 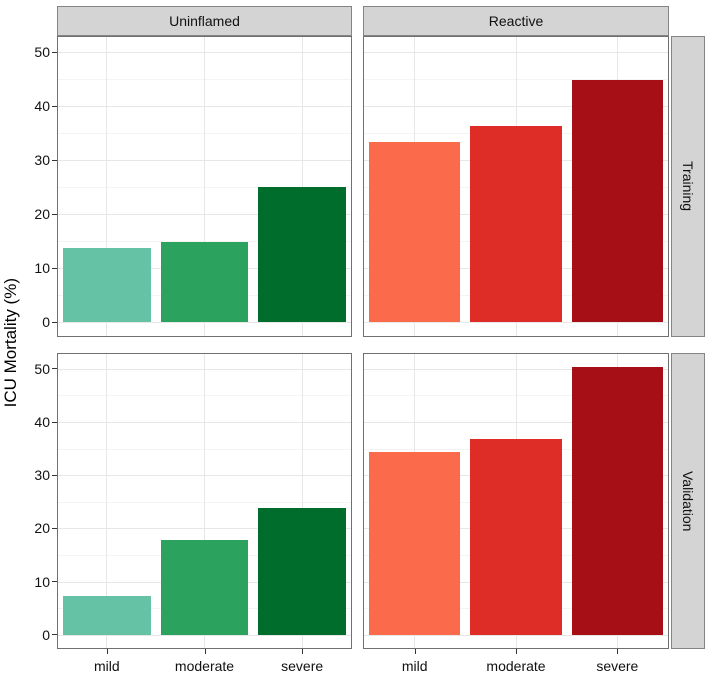 I want to click on facet-row-label-validation: Validation, so click(x=688, y=501).